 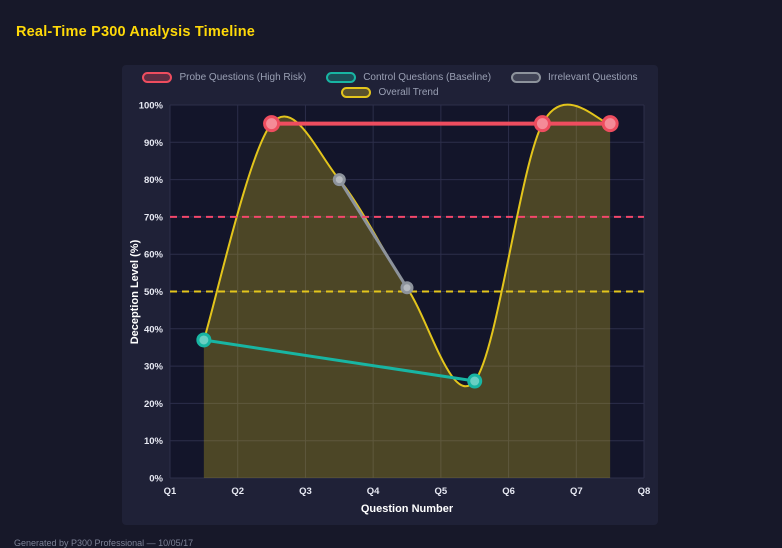 I want to click on y-tick-label: 0%, so click(x=156, y=479).